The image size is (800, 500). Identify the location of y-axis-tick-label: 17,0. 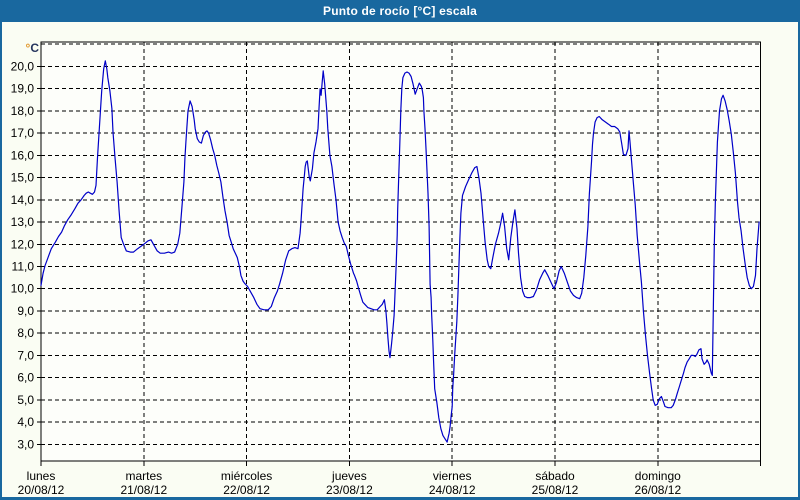
(23, 133).